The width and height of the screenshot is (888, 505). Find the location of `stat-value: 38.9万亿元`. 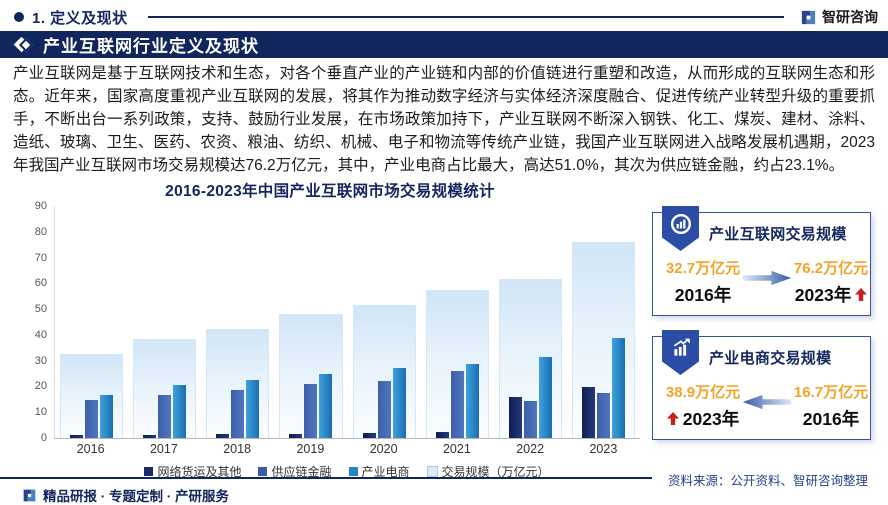

stat-value: 38.9万亿元 is located at coordinates (703, 392).